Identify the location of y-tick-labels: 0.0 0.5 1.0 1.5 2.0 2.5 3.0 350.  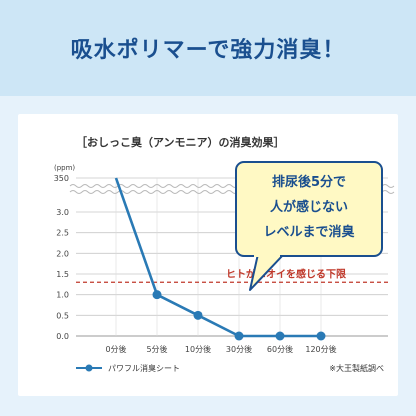
(61, 257).